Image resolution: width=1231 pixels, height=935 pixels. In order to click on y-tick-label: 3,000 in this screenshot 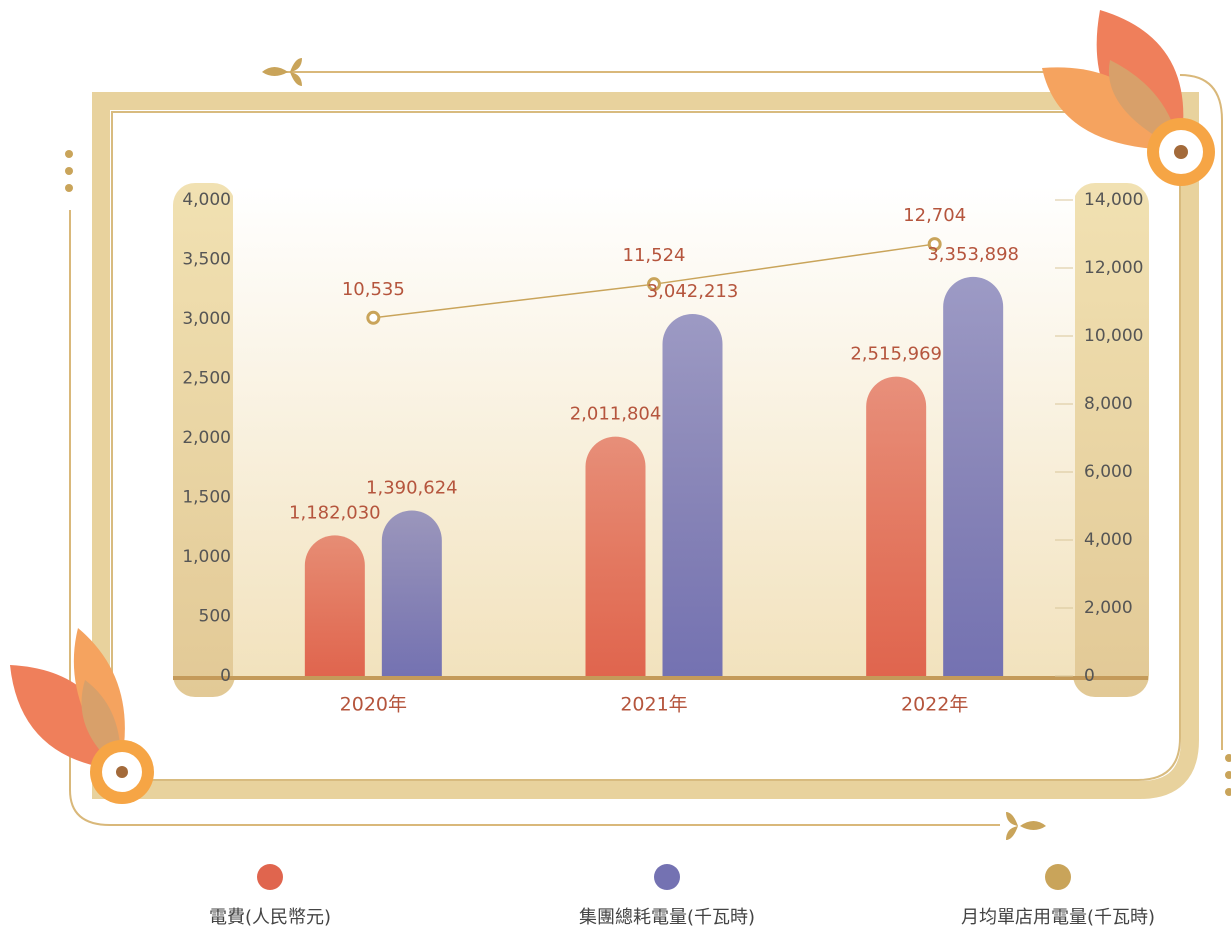, I will do `click(206, 319)`.